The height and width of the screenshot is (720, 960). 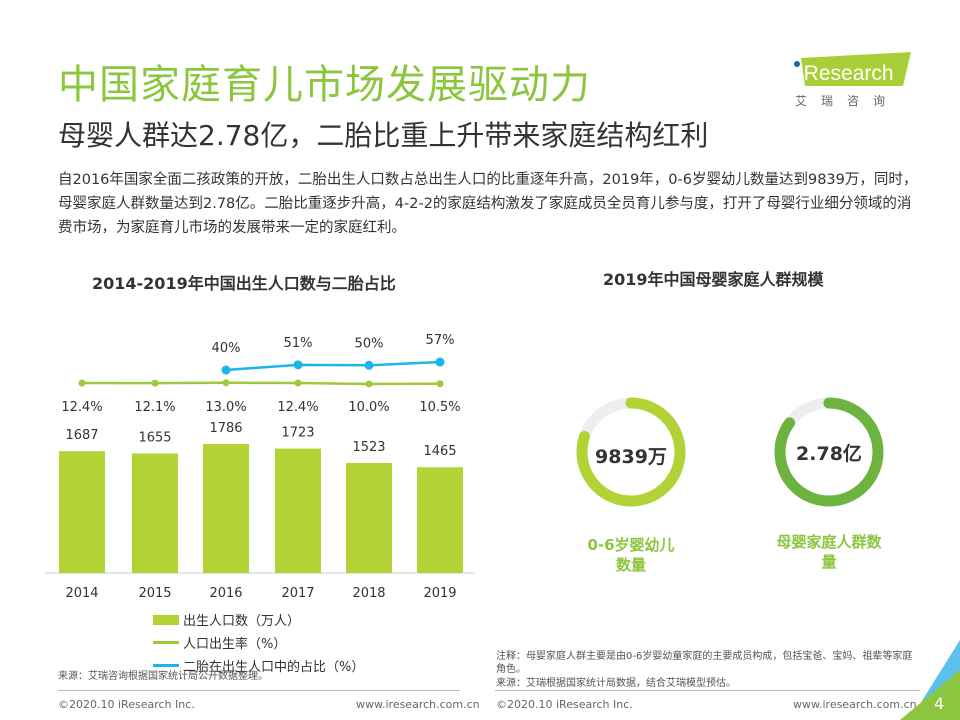 I want to click on second-child-label: 50%, so click(x=369, y=343).